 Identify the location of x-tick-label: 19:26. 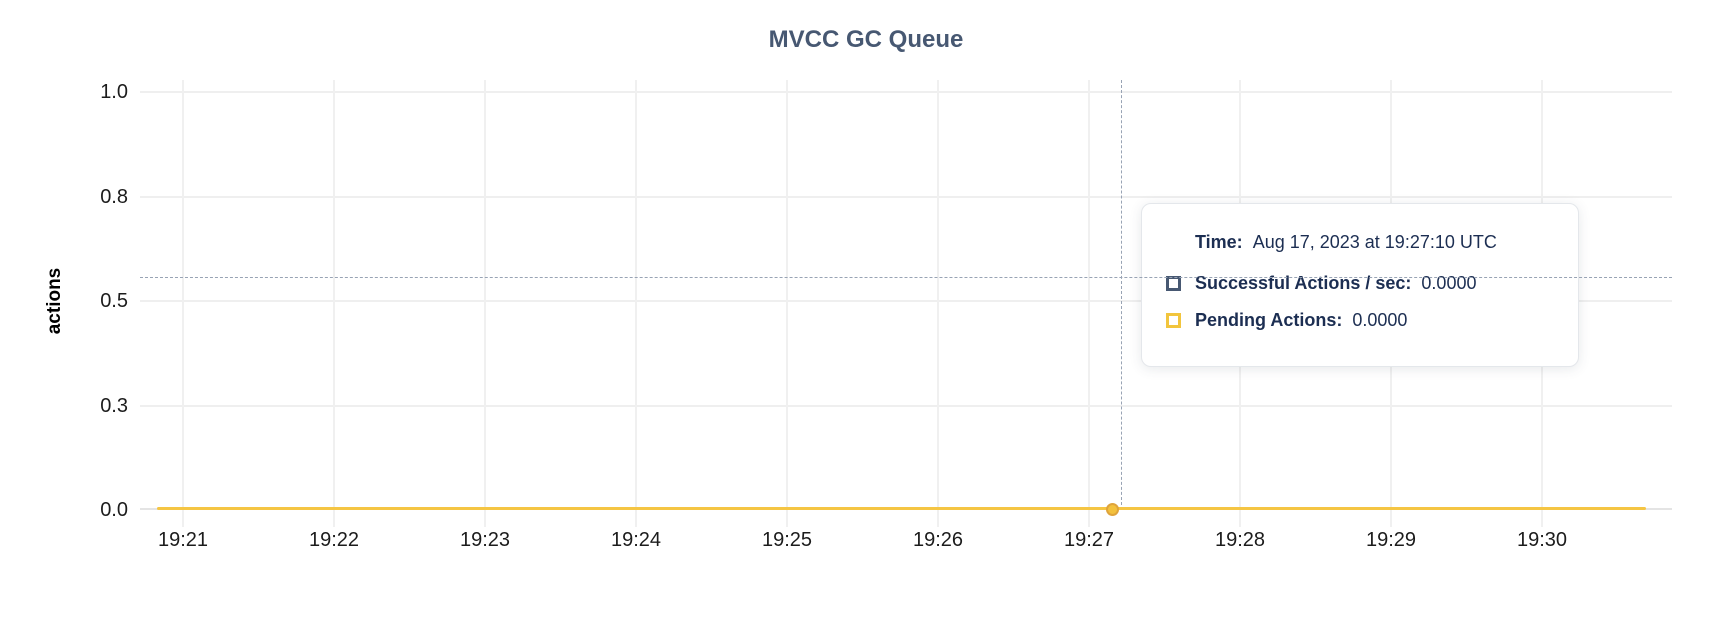
(938, 540).